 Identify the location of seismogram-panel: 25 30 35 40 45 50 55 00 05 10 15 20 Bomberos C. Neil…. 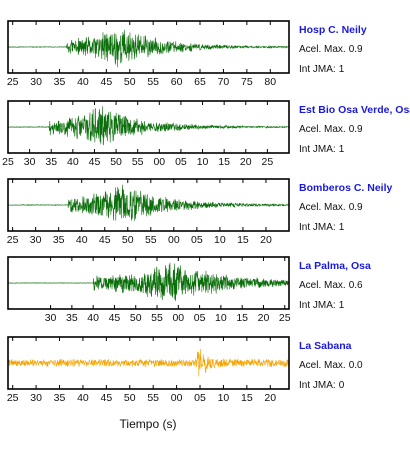
(200, 212).